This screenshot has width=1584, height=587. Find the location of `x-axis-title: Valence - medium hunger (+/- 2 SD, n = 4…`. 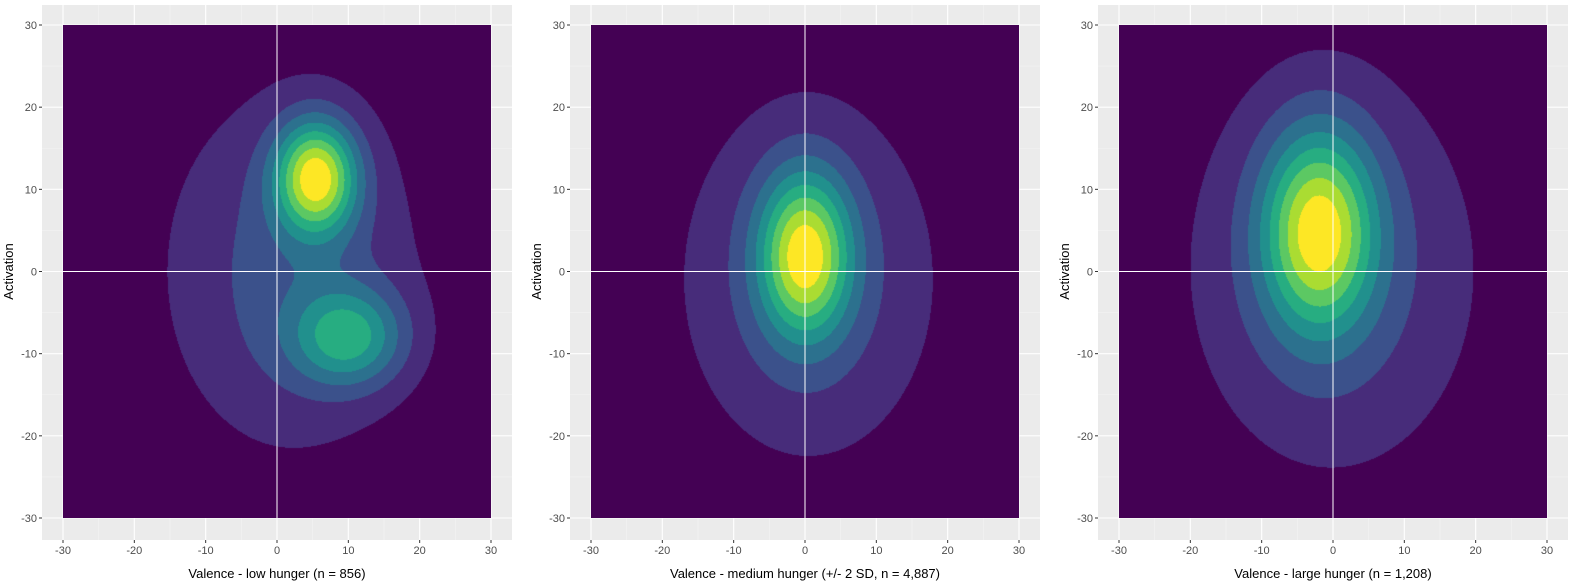

x-axis-title: Valence - medium hunger (+/- 2 SD, n = 4… is located at coordinates (805, 573).